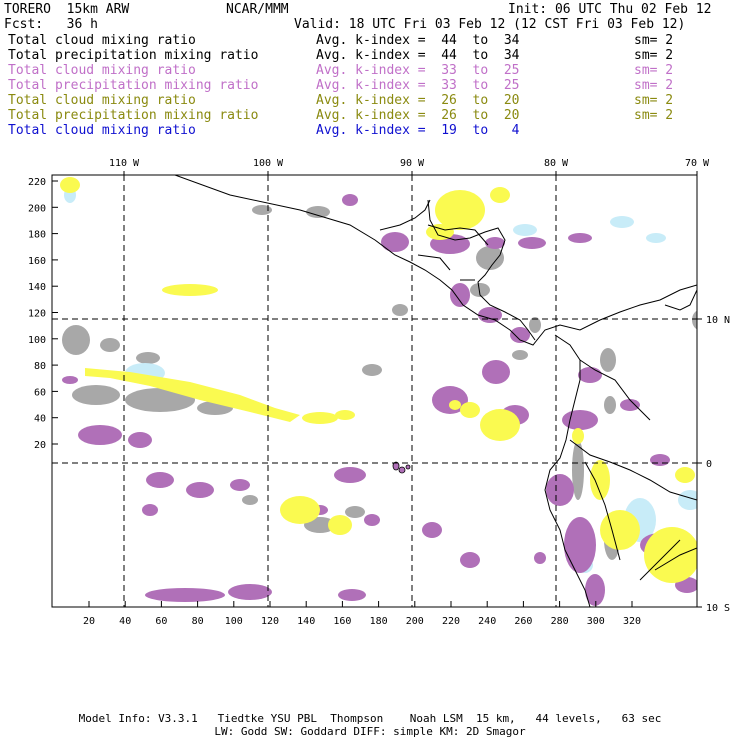  What do you see at coordinates (556, 163) in the screenshot?
I see `lon-label: 80 W` at bounding box center [556, 163].